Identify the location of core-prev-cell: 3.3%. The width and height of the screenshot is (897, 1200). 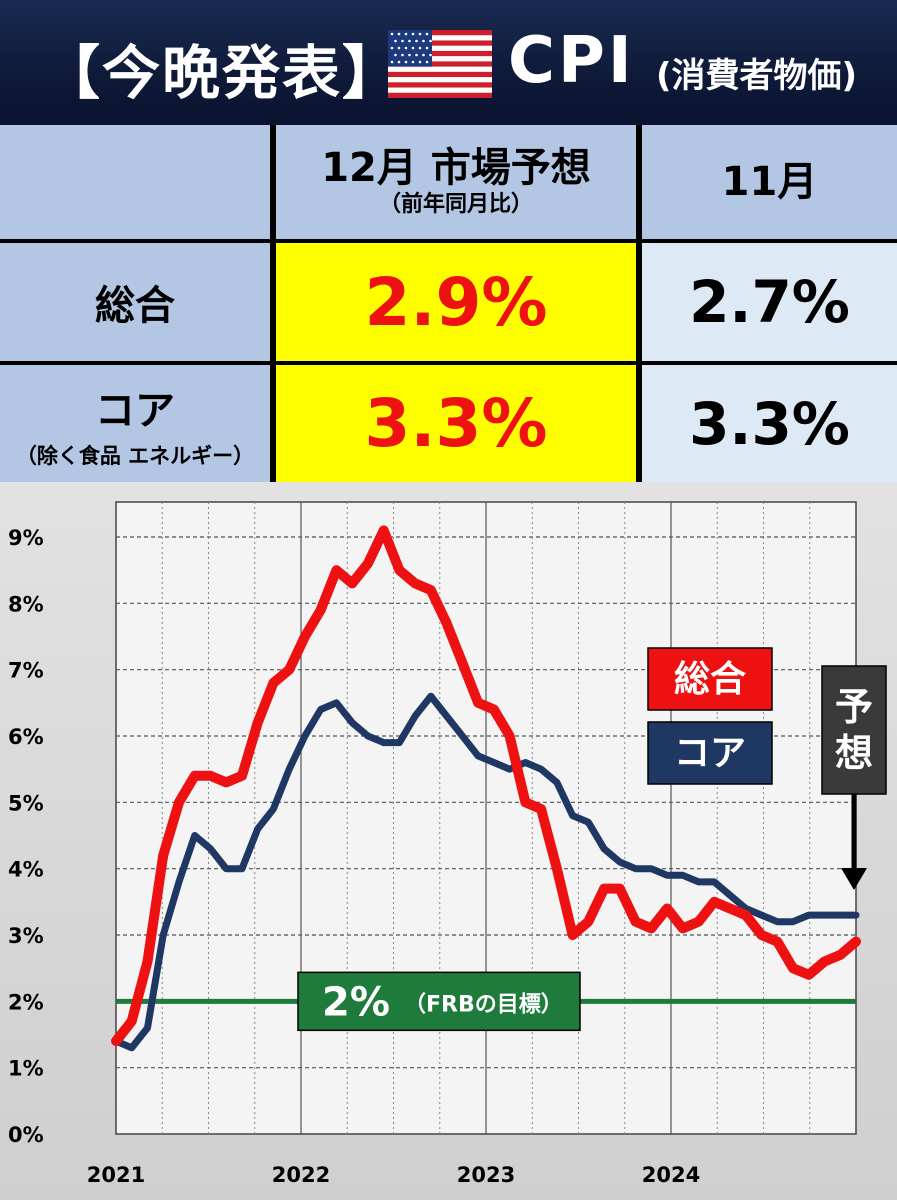
(769, 423).